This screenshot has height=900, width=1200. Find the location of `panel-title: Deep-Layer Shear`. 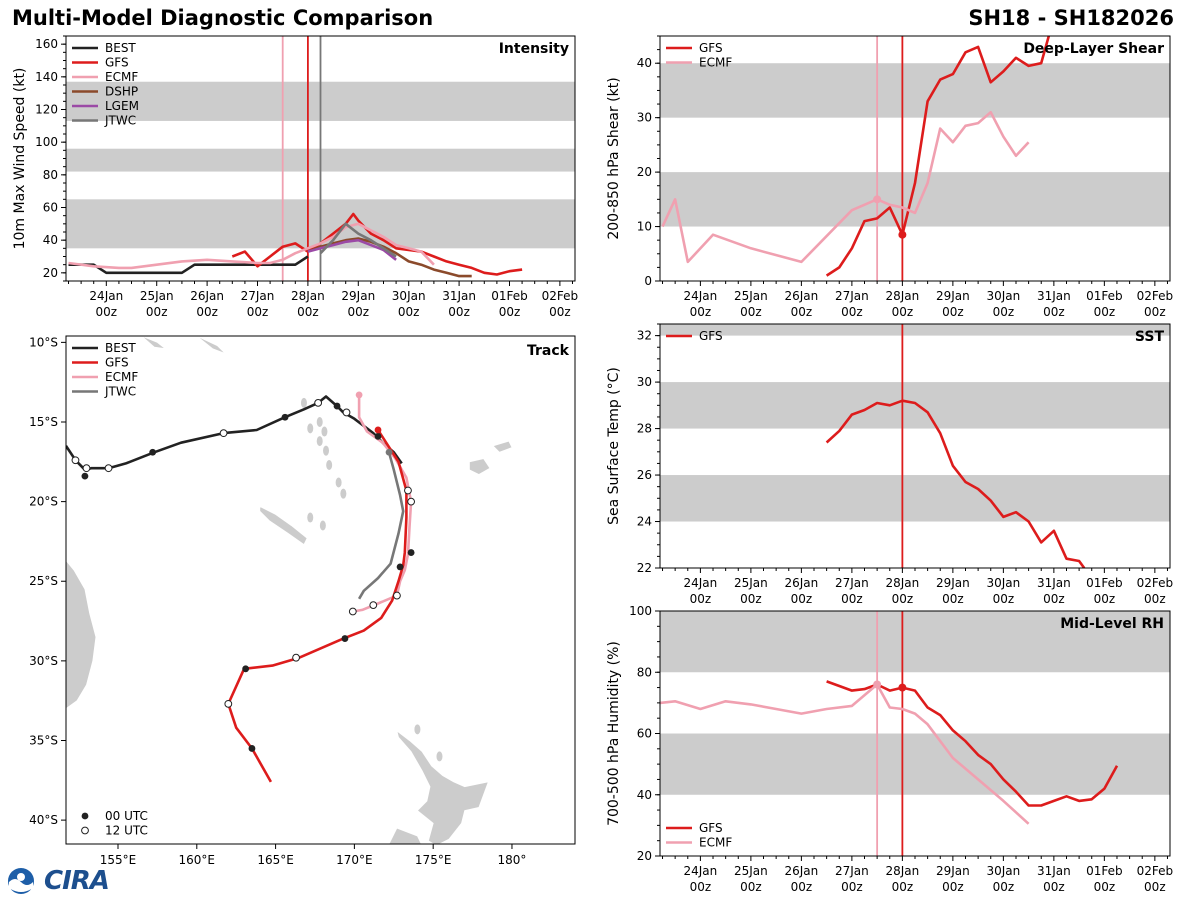

panel-title: Deep-Layer Shear is located at coordinates (1093, 49).